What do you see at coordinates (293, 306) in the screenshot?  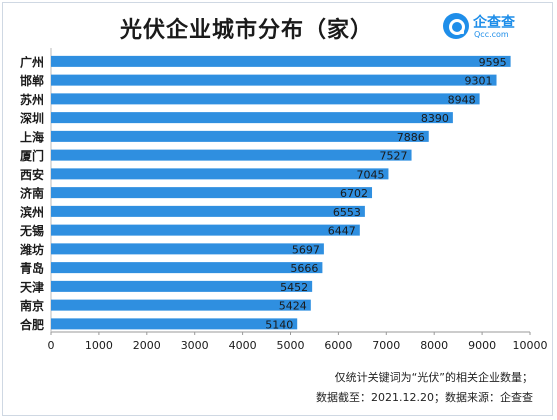 I see `data-label: 5424` at bounding box center [293, 306].